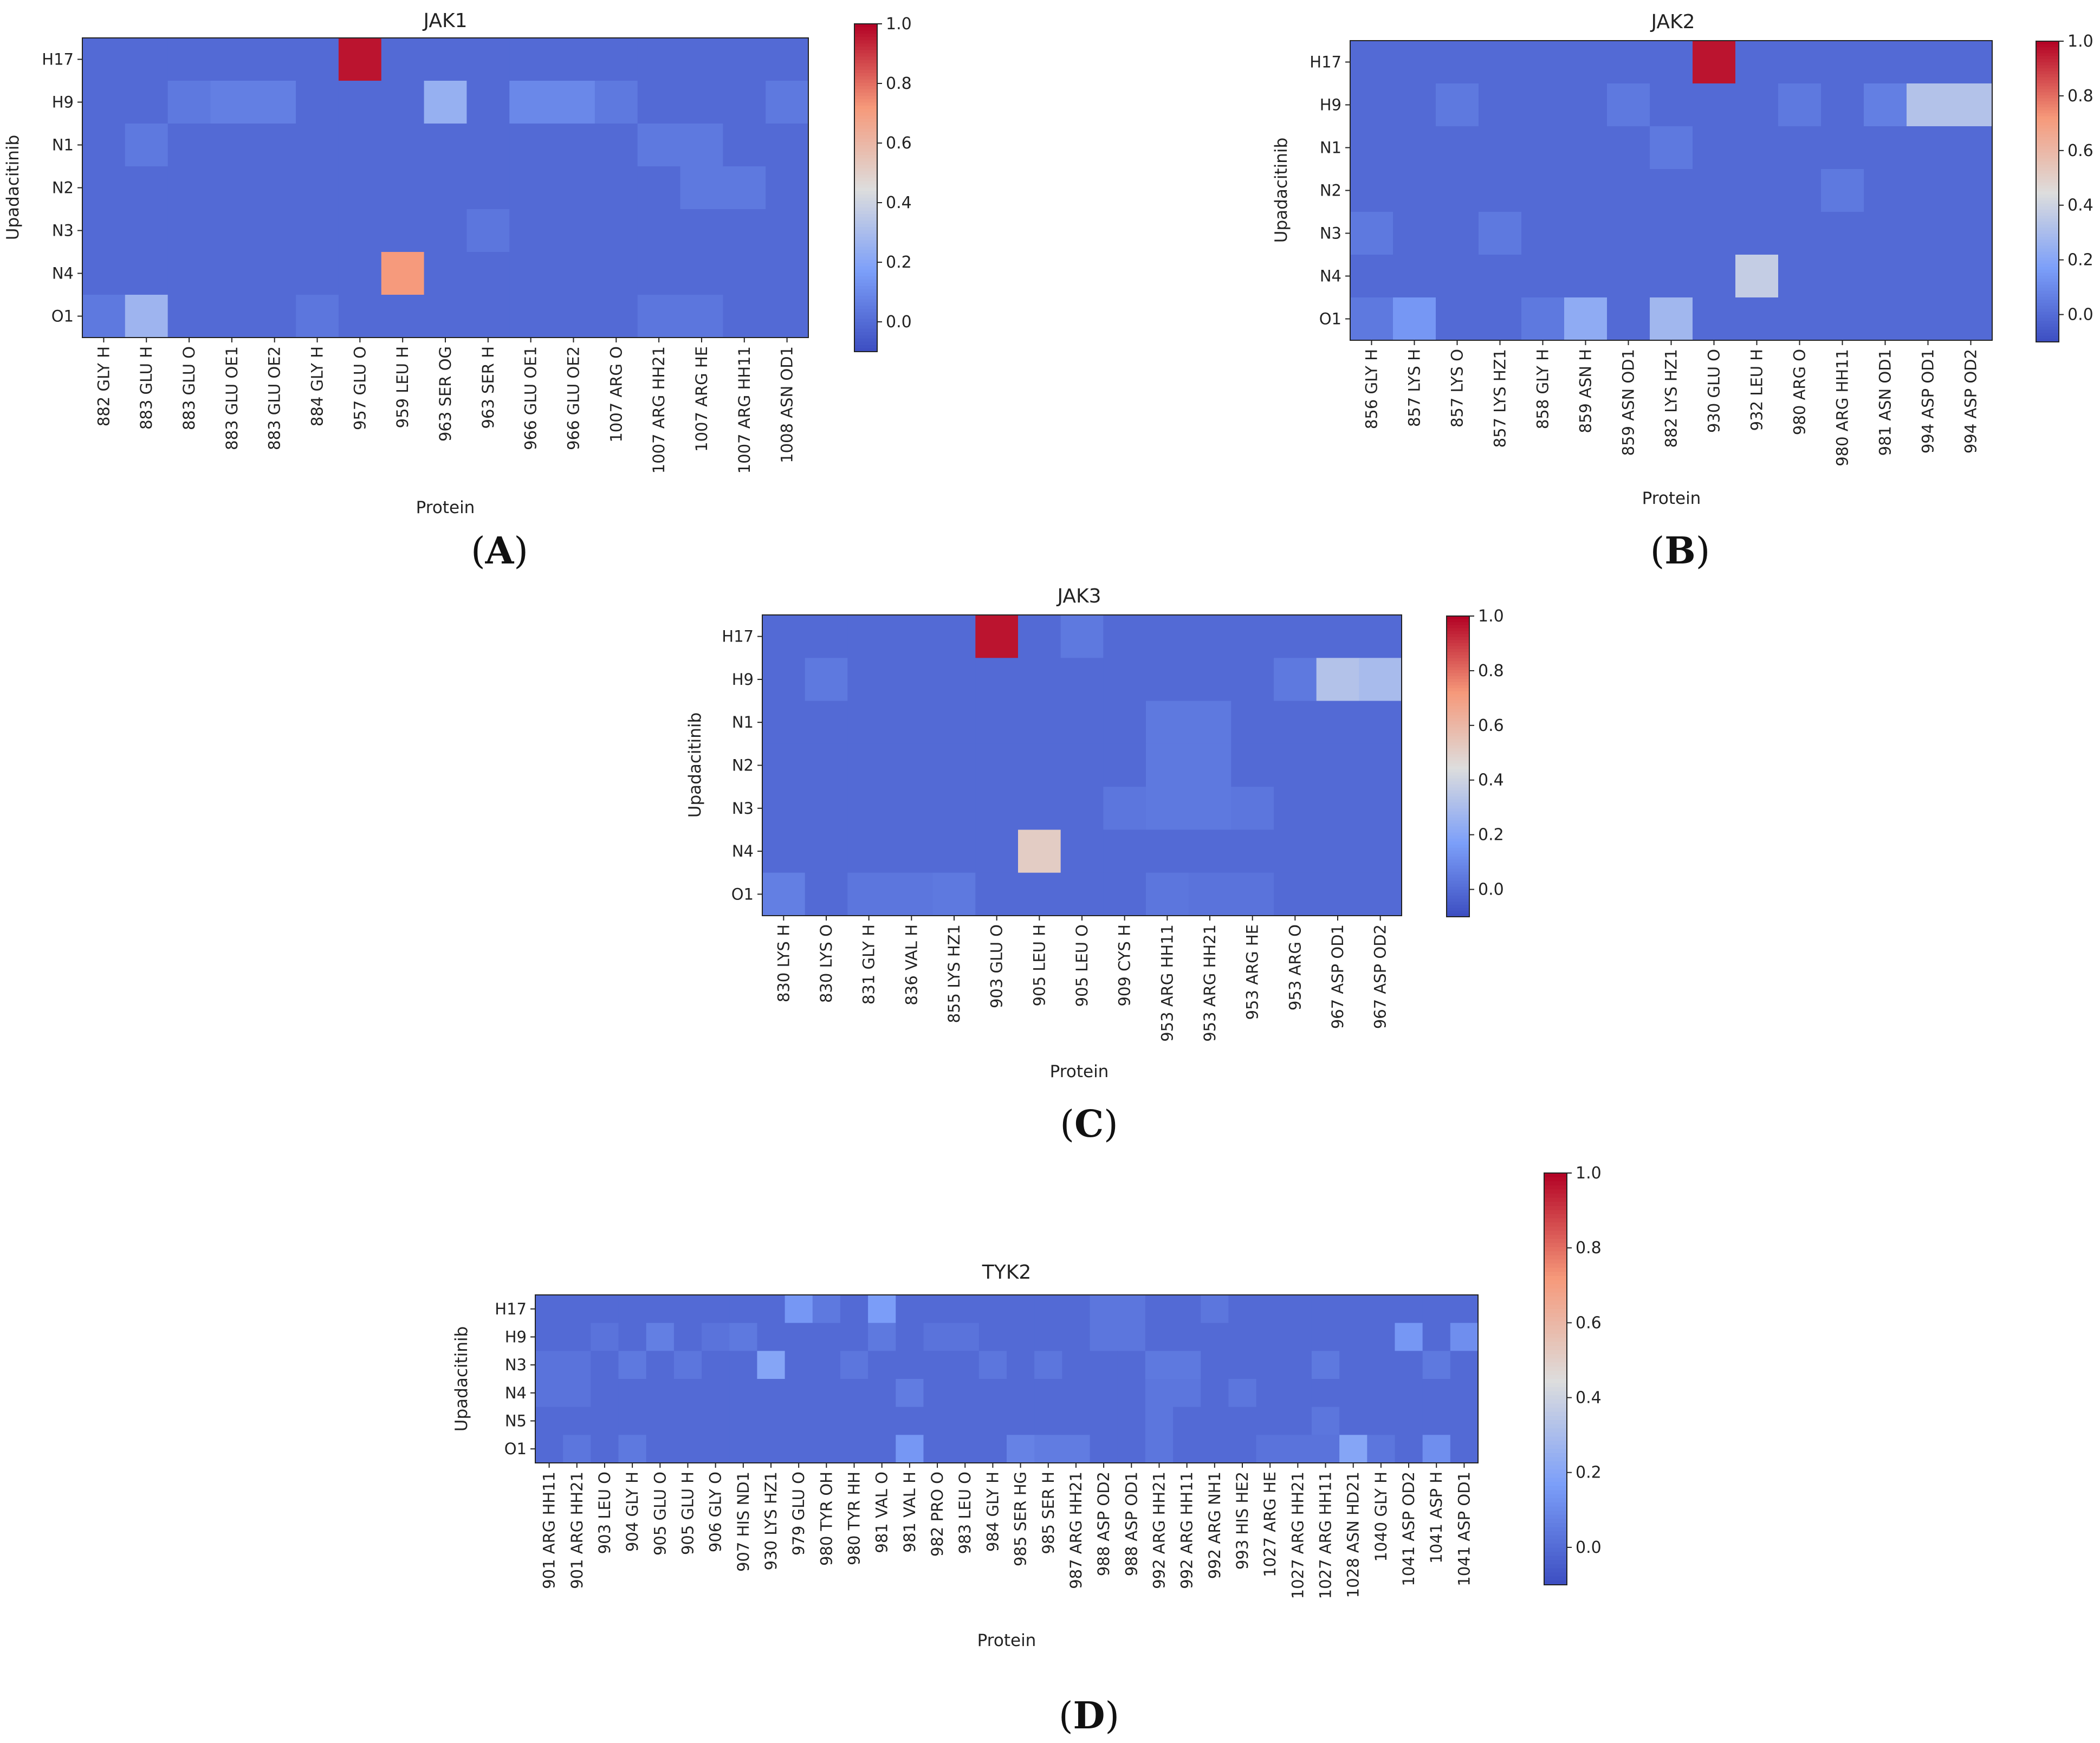 Image resolution: width=2100 pixels, height=1743 pixels. Describe the element at coordinates (402, 387) in the screenshot. I see `panel-a-xtick-label: 959 LEU H` at that location.